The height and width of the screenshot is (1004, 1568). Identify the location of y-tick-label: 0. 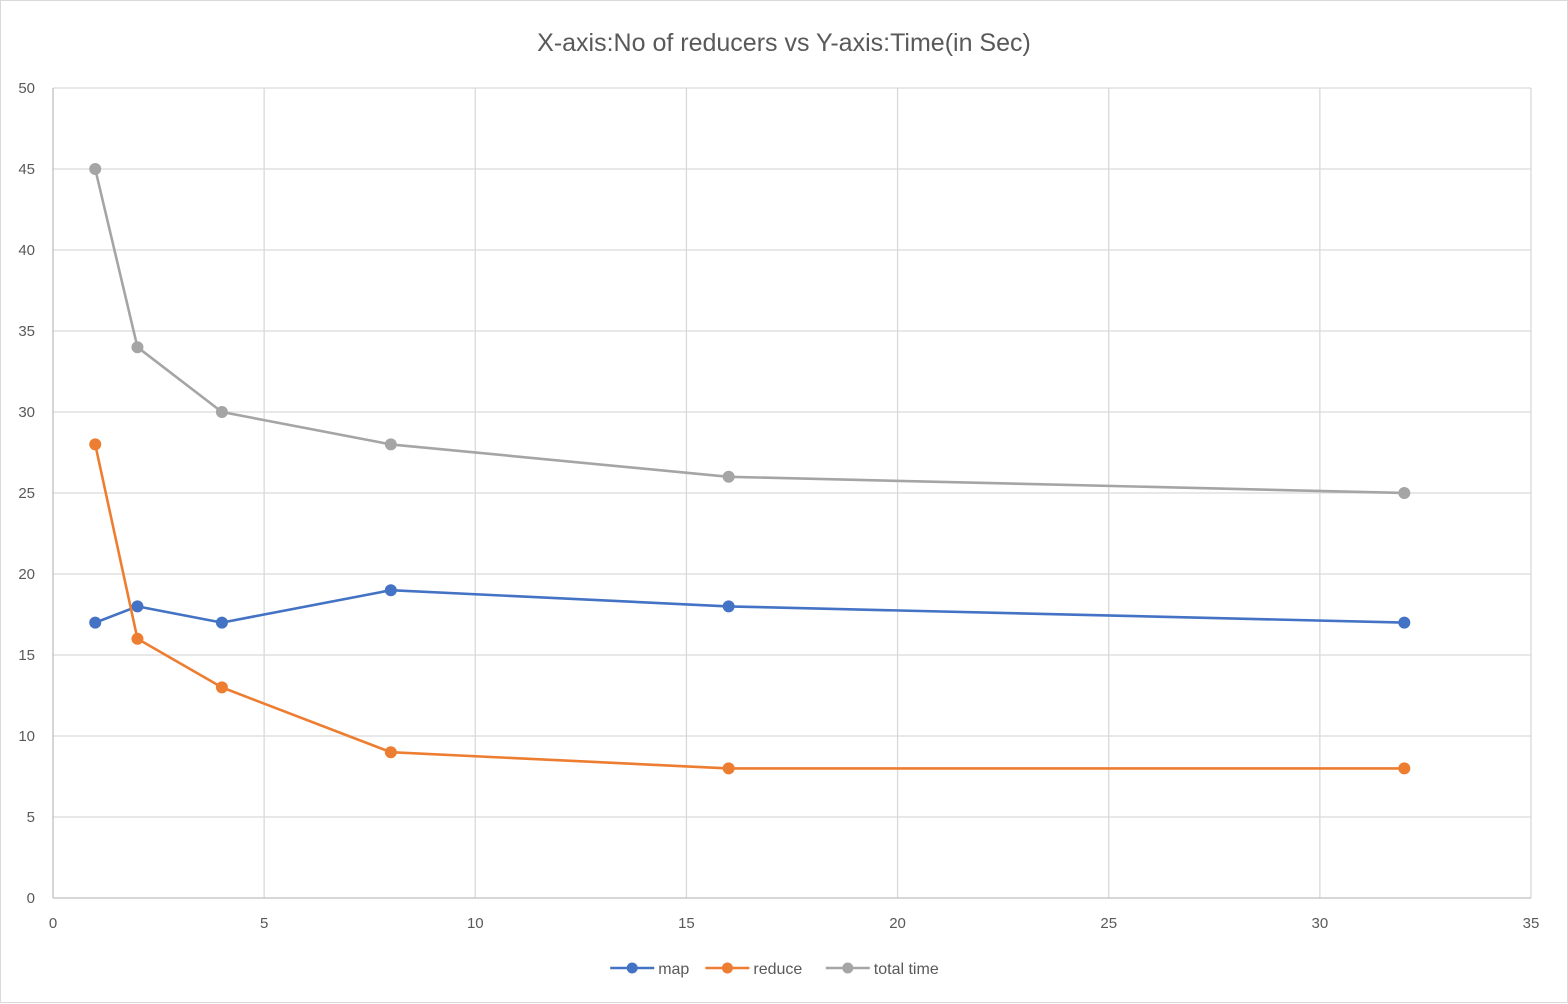
(31, 898).